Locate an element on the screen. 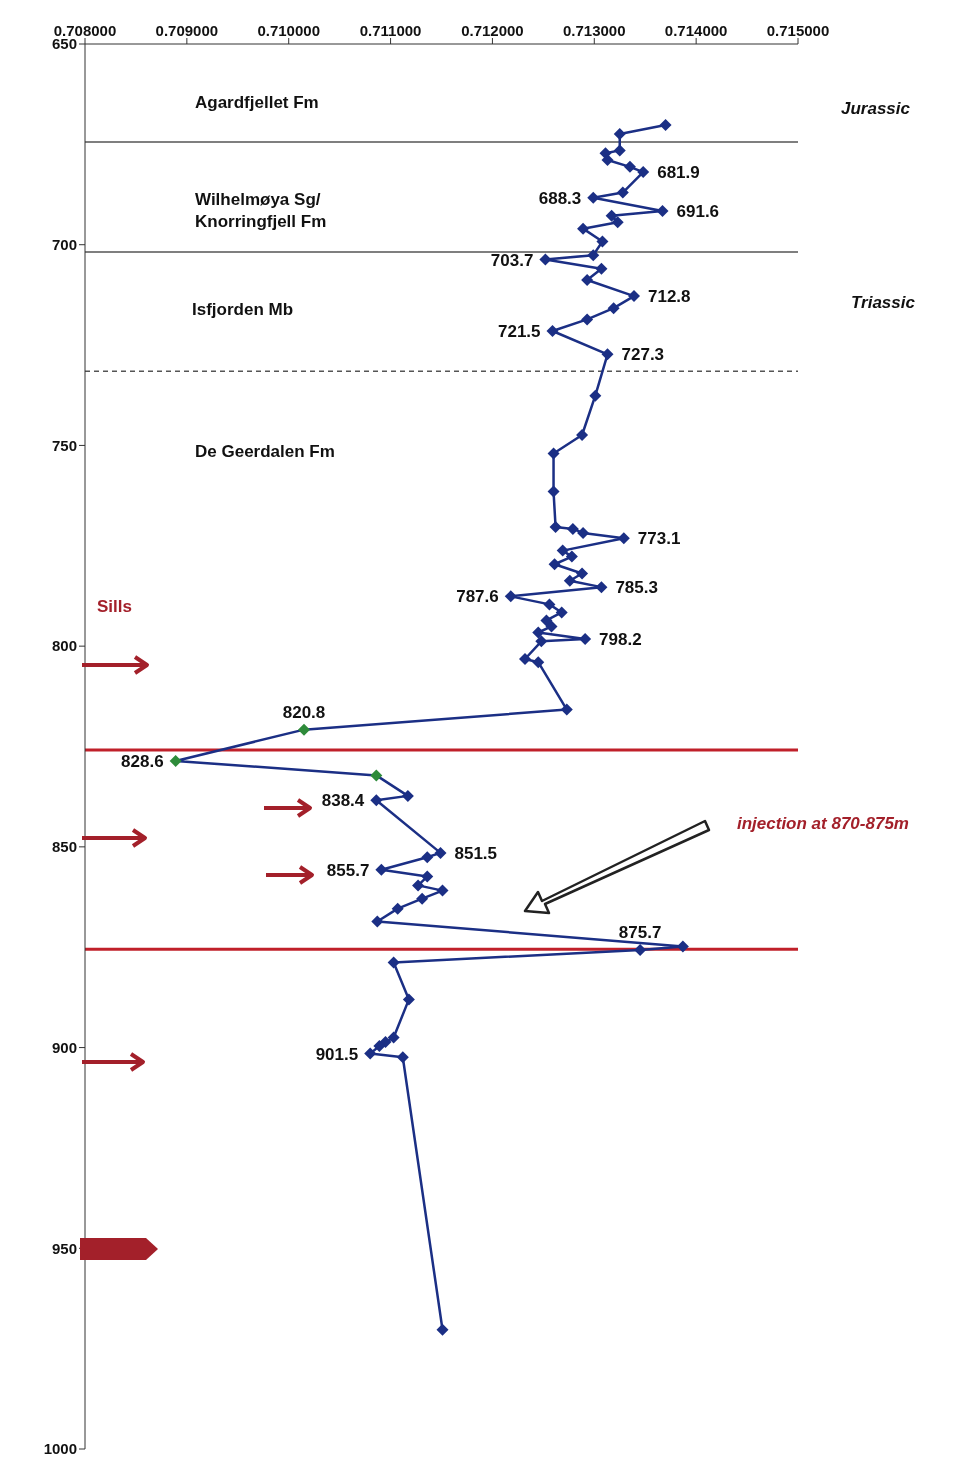 This screenshot has height=1483, width=980. data-label: 820.8 is located at coordinates (304, 712).